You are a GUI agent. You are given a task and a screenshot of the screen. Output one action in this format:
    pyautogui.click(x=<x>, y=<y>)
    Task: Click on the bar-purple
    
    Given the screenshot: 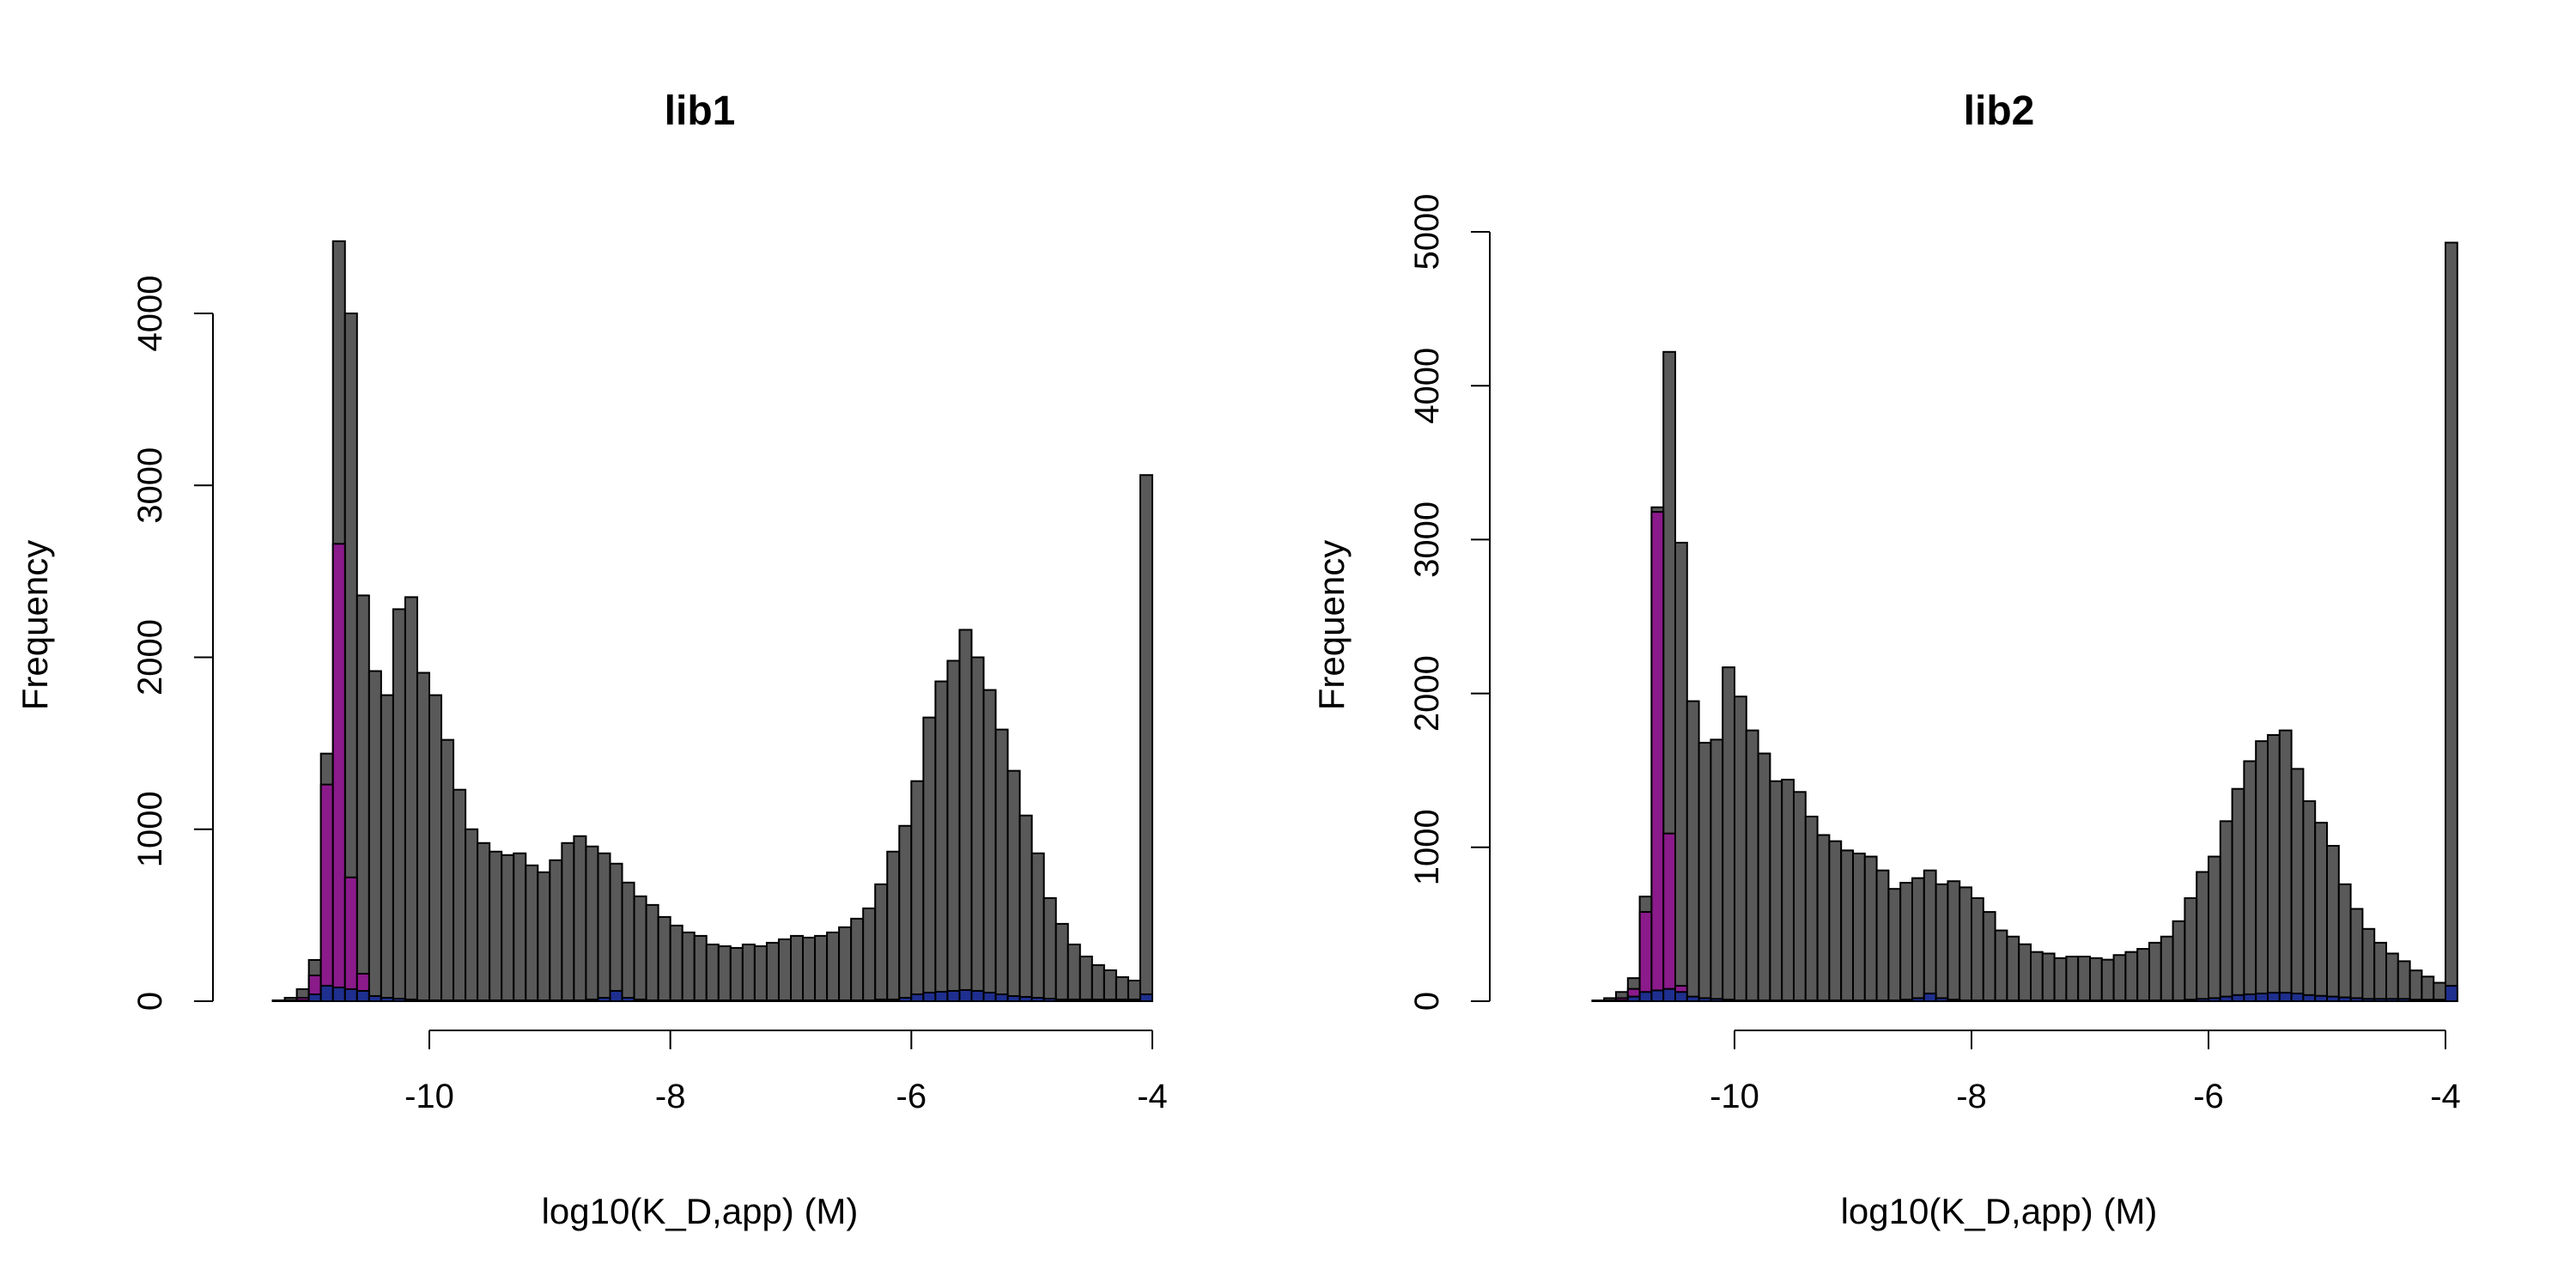 What is the action you would take?
    pyautogui.click(x=1645, y=957)
    